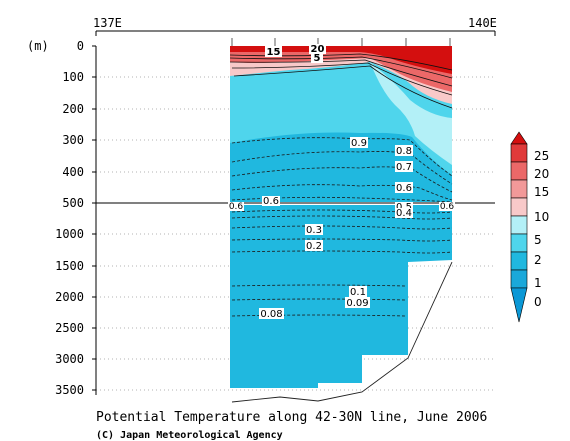  Describe the element at coordinates (73, 140) in the screenshot. I see `y-tick-label-300: 300` at that location.